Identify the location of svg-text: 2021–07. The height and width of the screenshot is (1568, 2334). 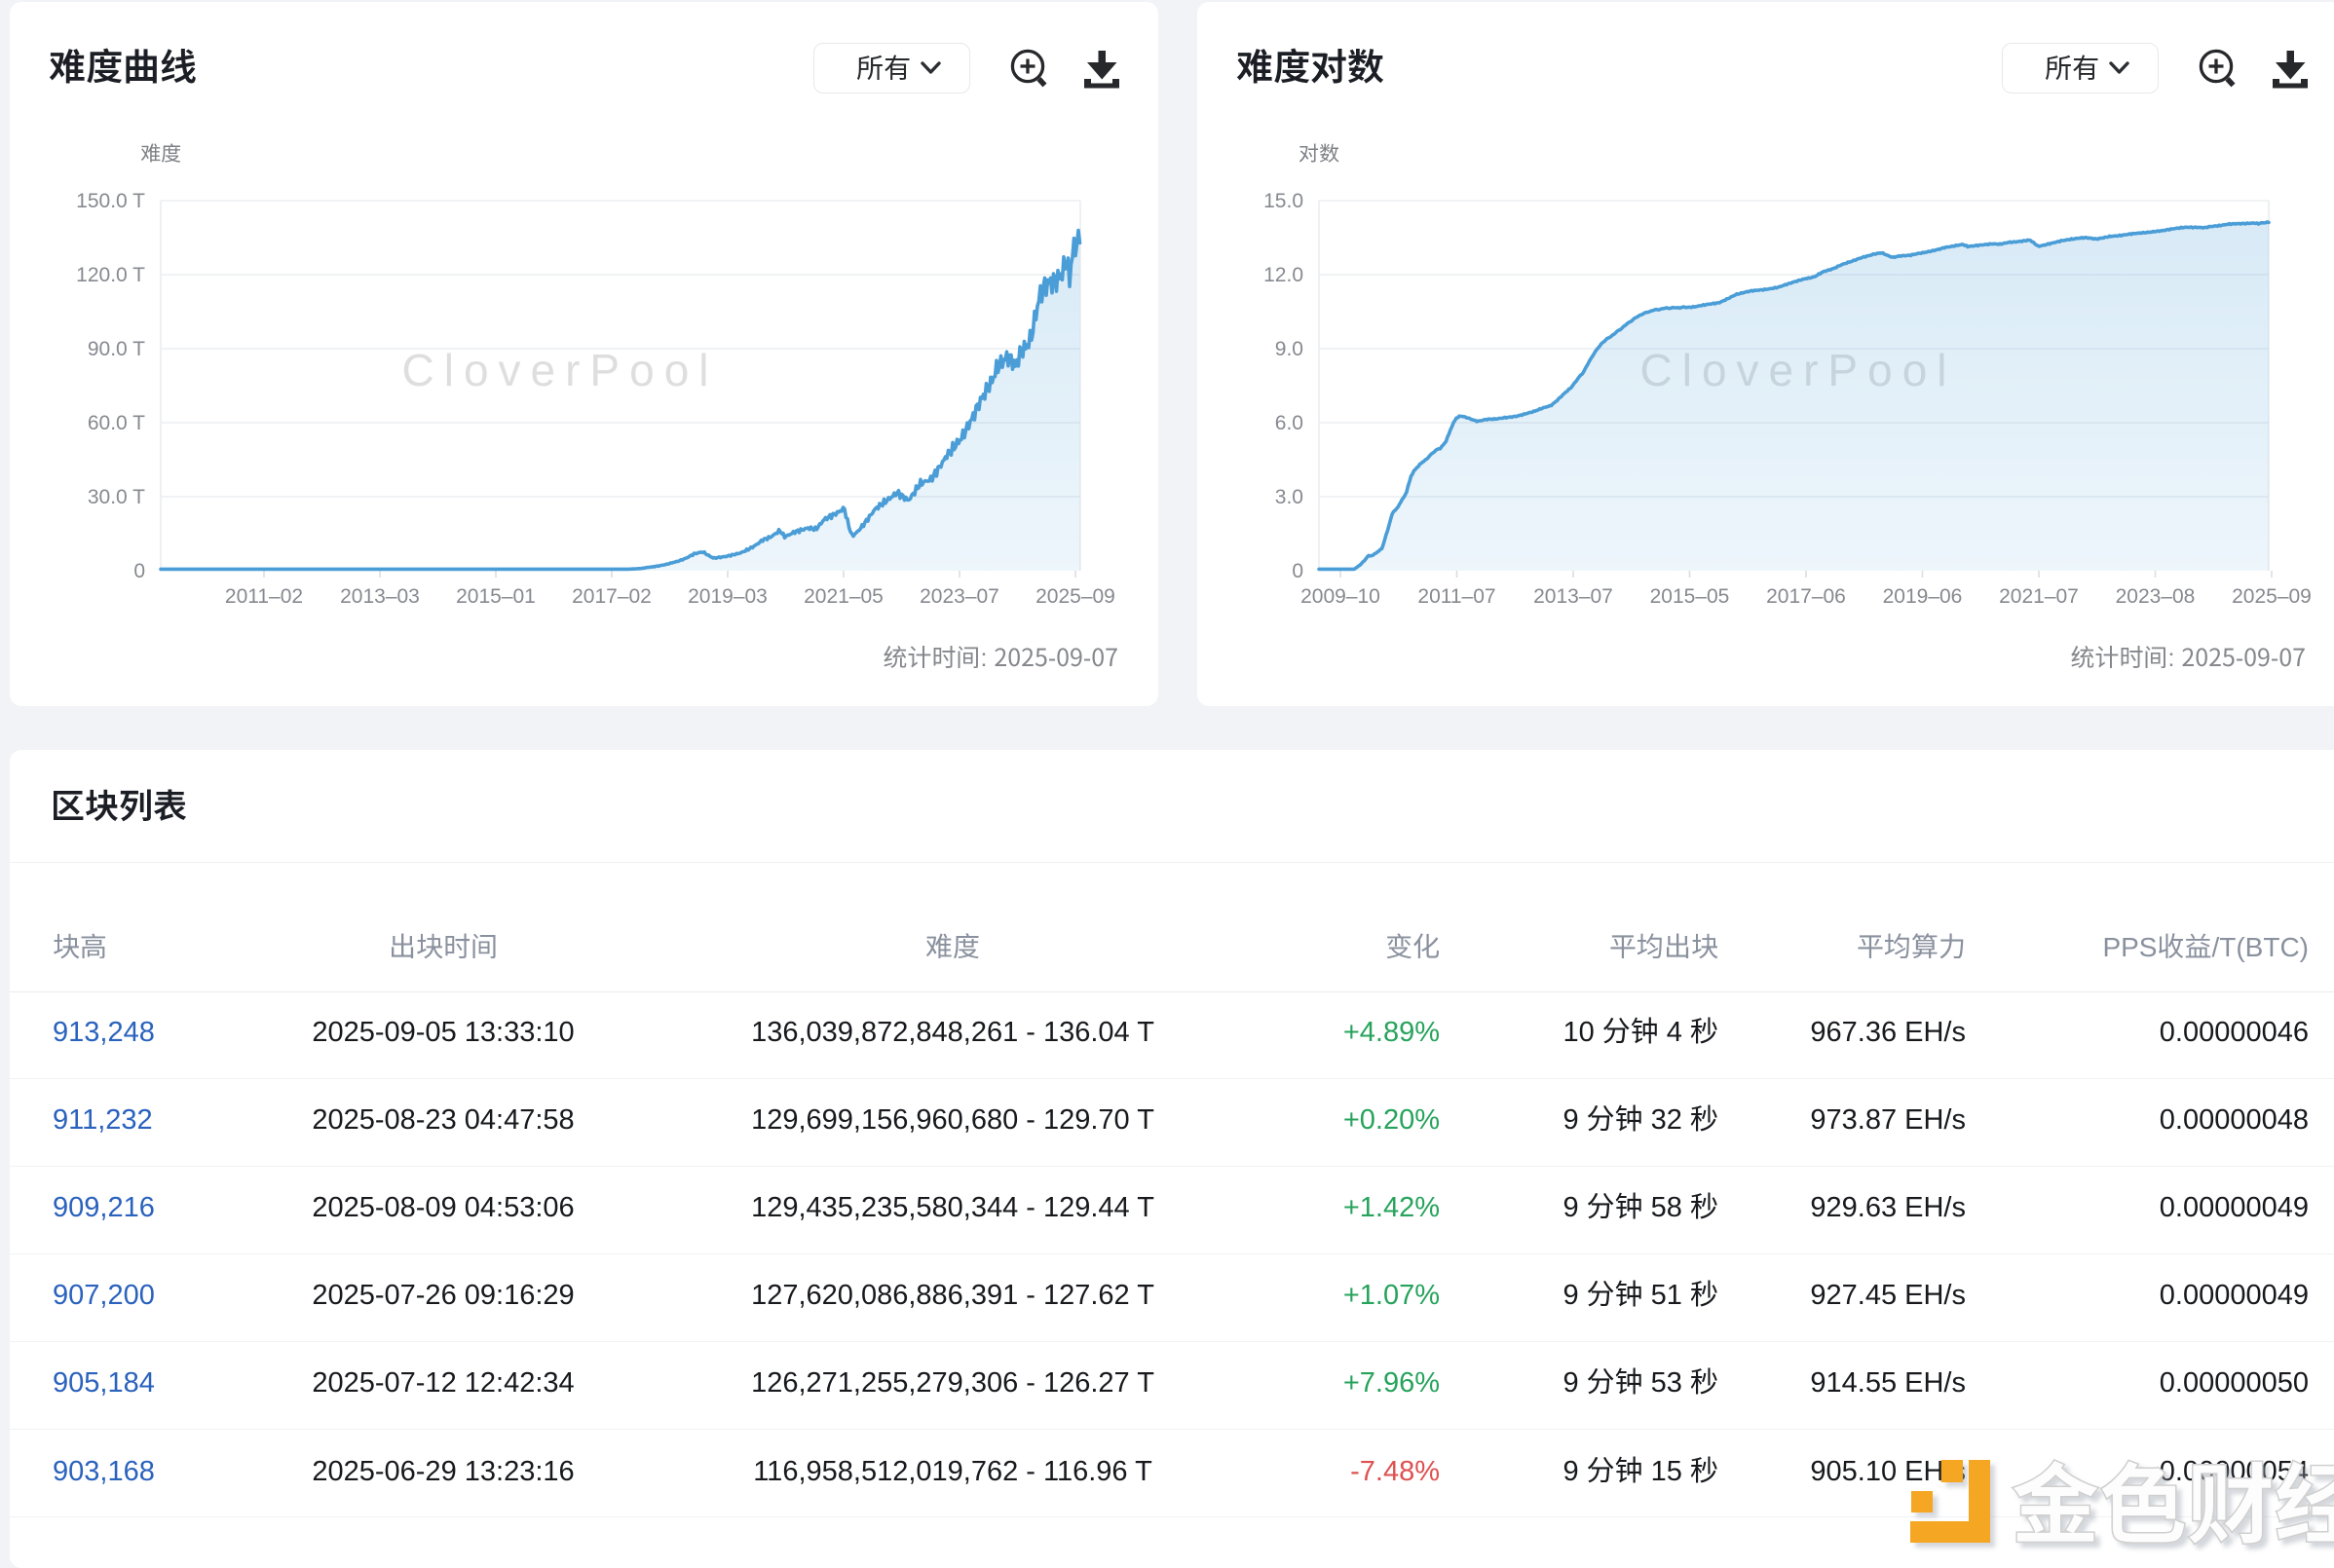
(2039, 596).